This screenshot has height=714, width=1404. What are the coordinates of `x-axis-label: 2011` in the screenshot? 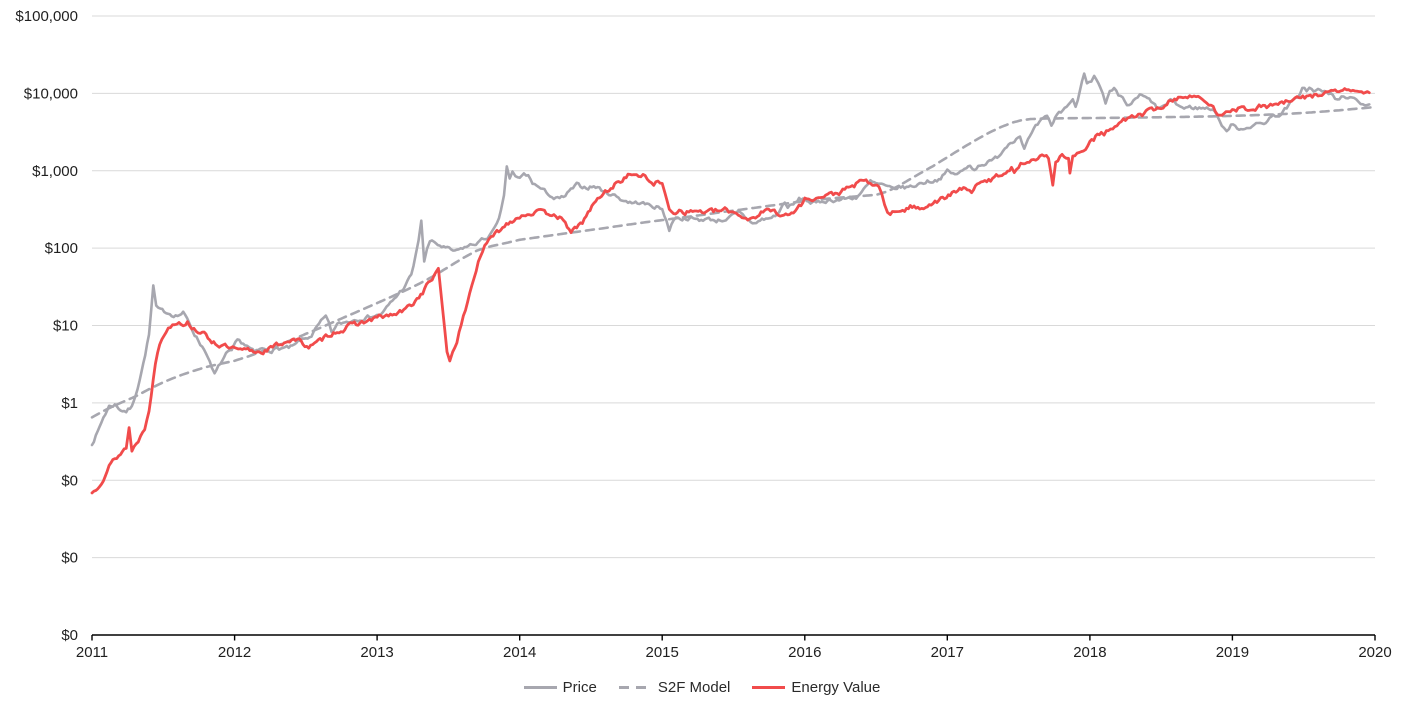 It's located at (92, 652).